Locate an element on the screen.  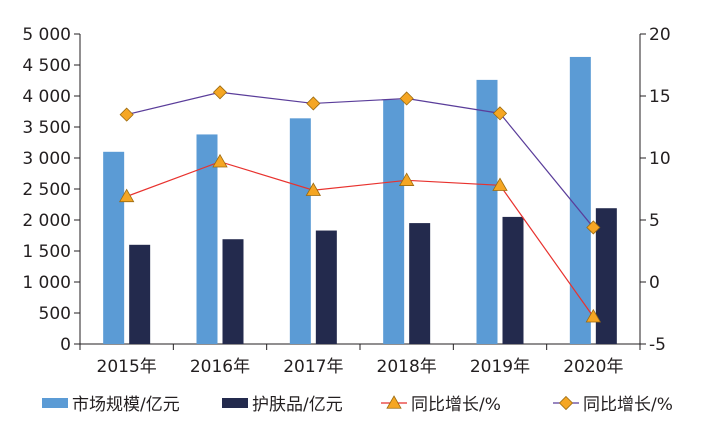
left-tick-label: 2 000 is located at coordinates (46, 221).